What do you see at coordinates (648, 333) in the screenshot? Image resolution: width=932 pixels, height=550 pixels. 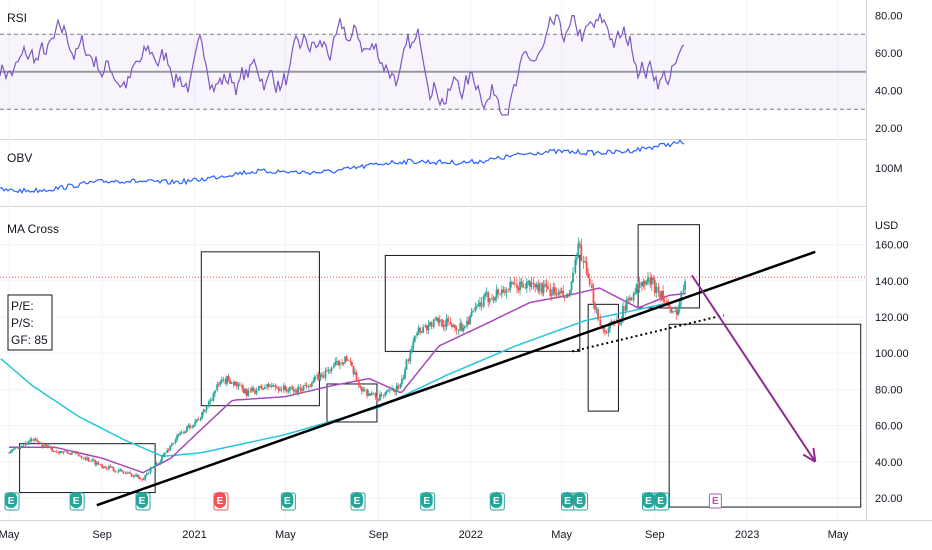 I see `dotted-trend-line` at bounding box center [648, 333].